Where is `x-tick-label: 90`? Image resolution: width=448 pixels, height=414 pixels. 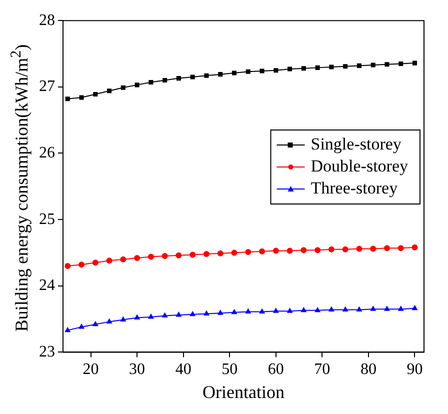
x-tick-label: 90 is located at coordinates (414, 369).